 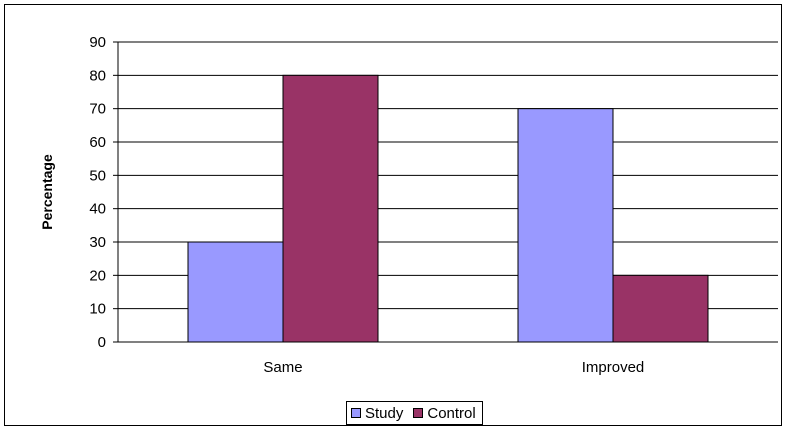 I want to click on y-tick-label: 50, so click(x=97, y=175).